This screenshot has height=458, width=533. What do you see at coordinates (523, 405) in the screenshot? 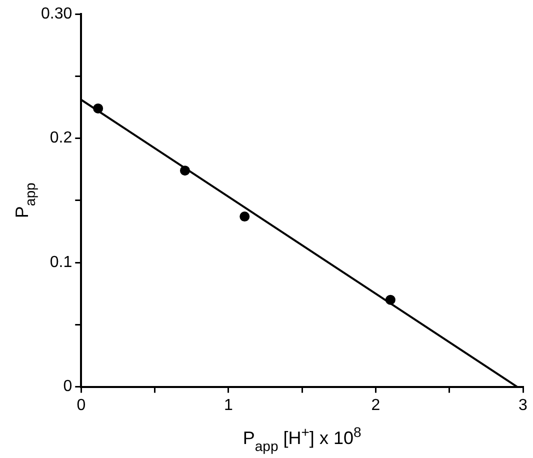
I see `x-tick-label: 3` at bounding box center [523, 405].